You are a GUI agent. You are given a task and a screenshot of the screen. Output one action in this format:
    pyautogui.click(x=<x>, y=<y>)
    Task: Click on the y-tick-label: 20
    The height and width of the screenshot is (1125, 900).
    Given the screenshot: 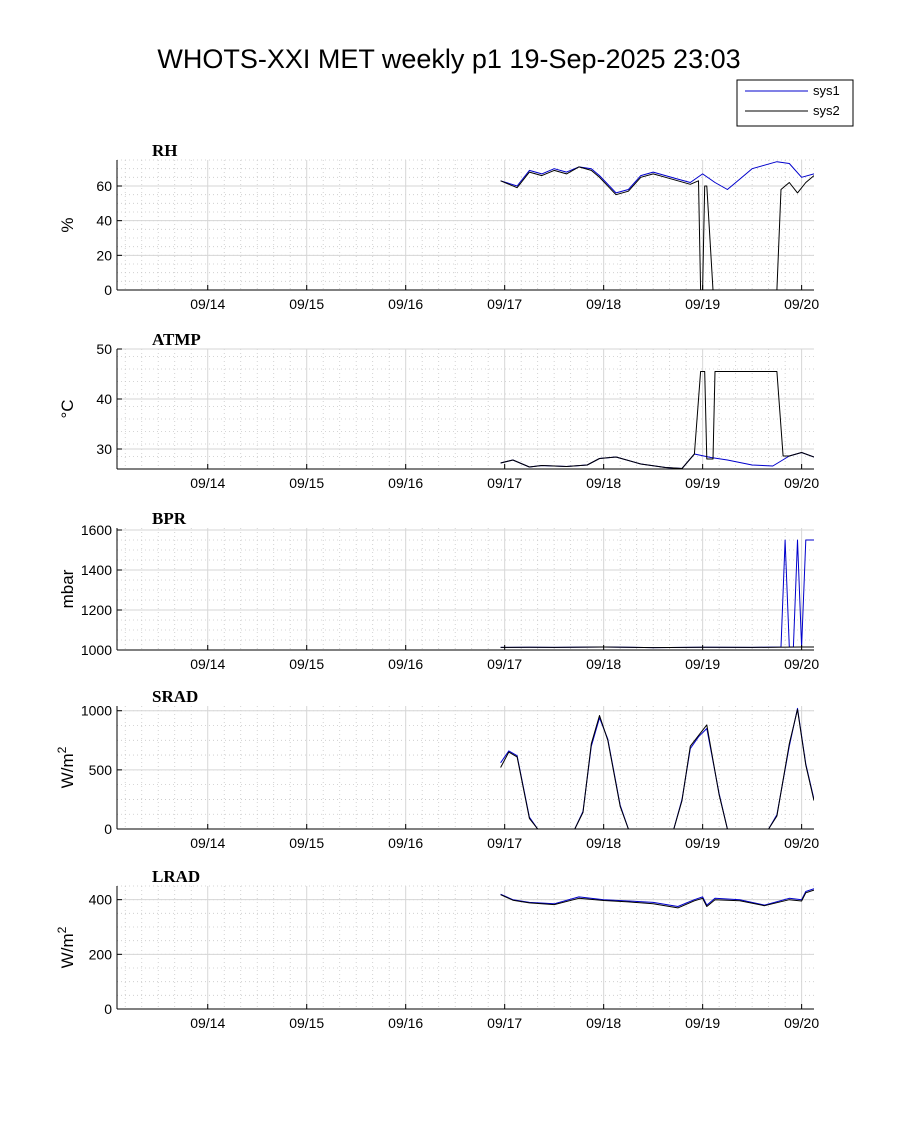 What is the action you would take?
    pyautogui.click(x=104, y=255)
    